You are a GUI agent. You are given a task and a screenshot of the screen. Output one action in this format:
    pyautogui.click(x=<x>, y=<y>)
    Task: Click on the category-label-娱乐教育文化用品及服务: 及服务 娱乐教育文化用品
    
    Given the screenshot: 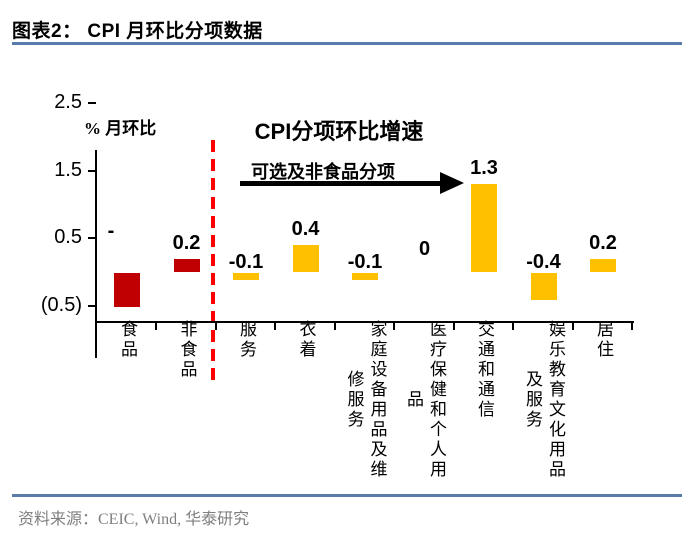 What is the action you would take?
    pyautogui.click(x=543, y=400)
    